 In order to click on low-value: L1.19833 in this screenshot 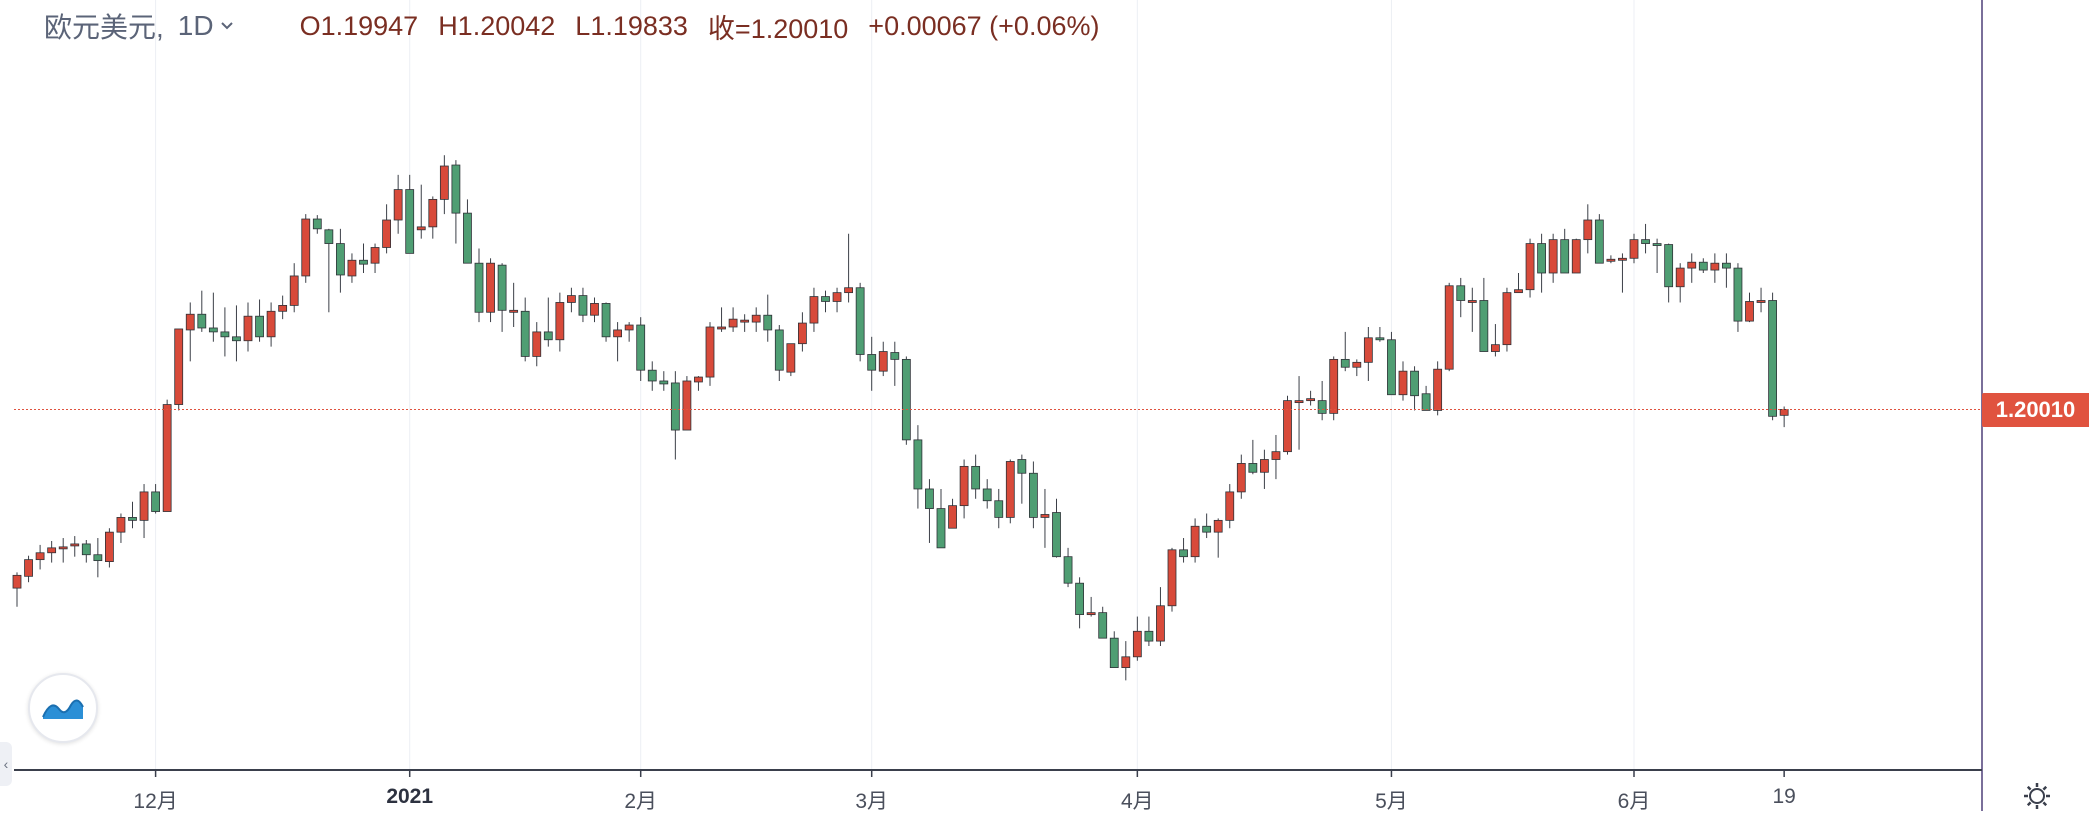, I will do `click(631, 25)`.